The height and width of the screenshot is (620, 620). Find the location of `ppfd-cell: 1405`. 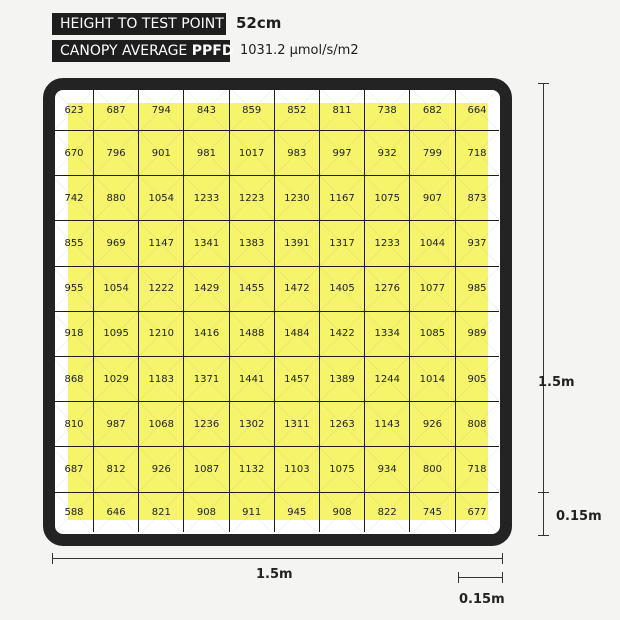

ppfd-cell: 1405 is located at coordinates (342, 289).